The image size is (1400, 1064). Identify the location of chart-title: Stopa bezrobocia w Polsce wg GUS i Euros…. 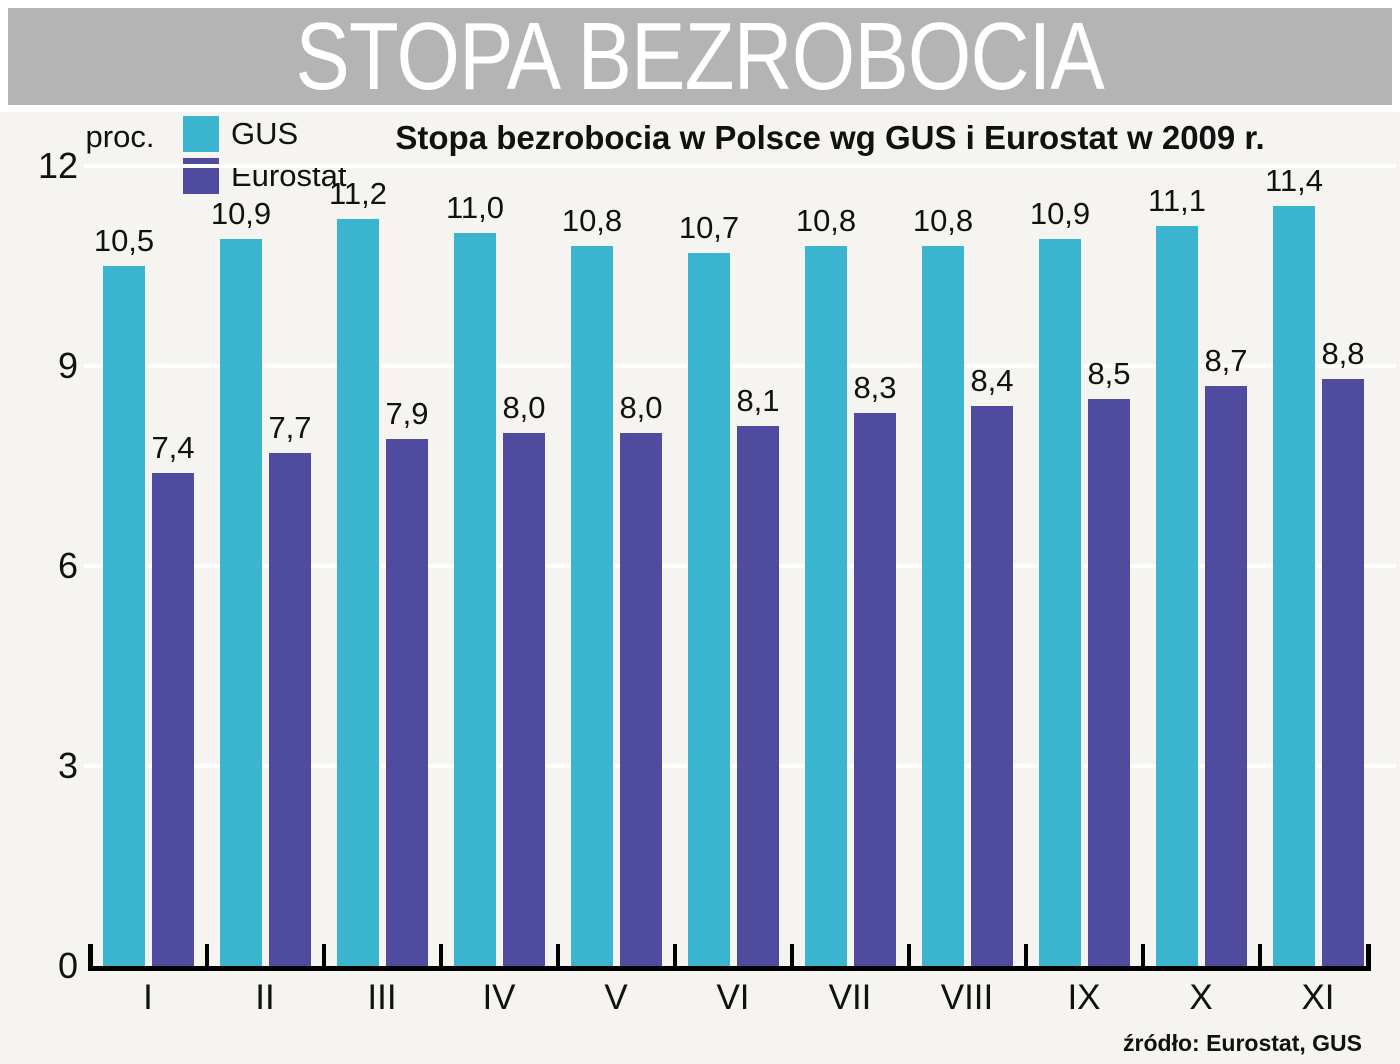
(830, 137).